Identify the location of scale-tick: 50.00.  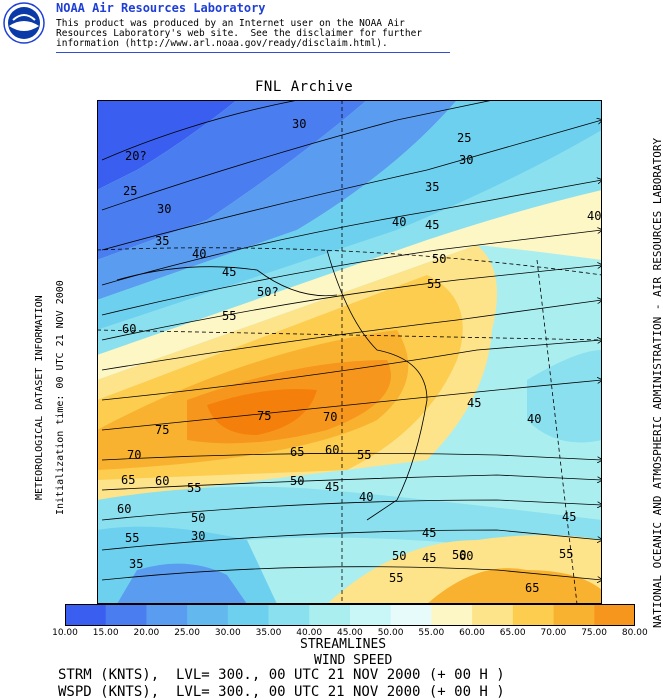
(390, 633).